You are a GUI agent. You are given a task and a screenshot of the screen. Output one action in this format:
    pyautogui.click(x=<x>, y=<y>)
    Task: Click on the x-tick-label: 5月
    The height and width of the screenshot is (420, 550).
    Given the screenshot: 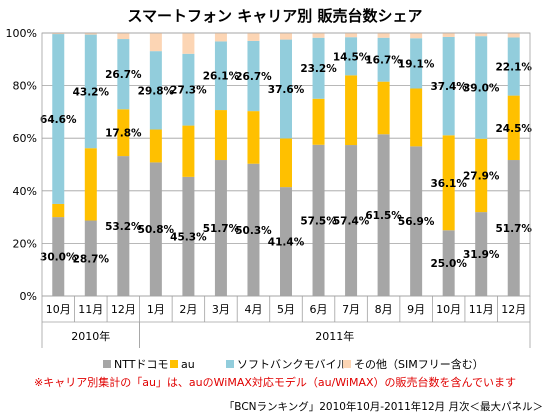 What is the action you would take?
    pyautogui.click(x=286, y=309)
    